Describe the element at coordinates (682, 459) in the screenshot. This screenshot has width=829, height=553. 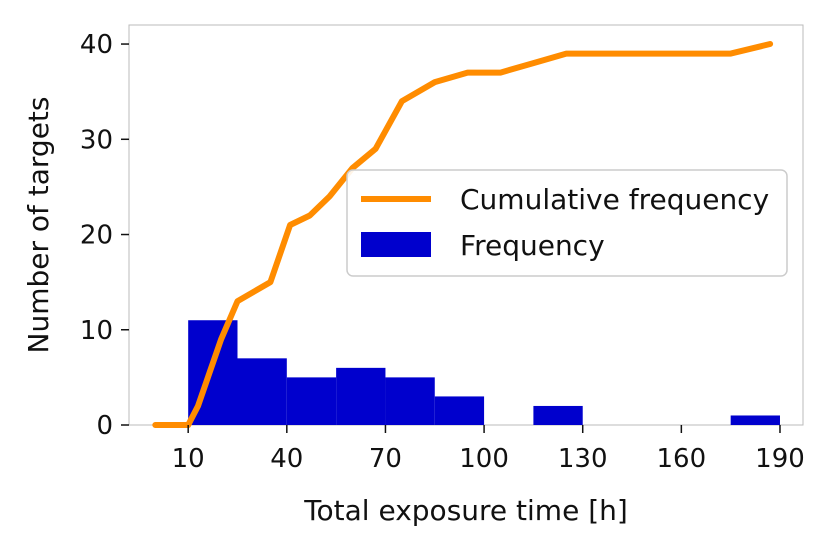
I see `x-tick-label: 160` at that location.